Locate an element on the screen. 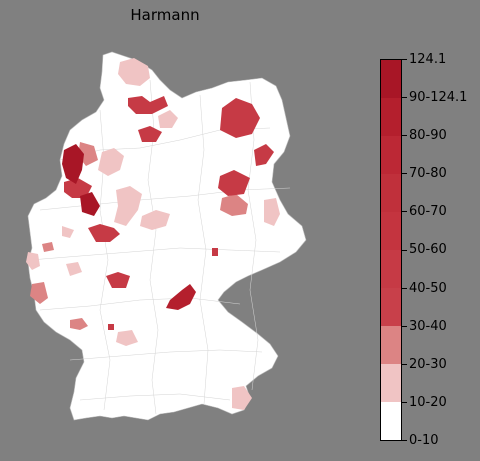 The height and width of the screenshot is (461, 480). region-aachen is located at coordinates (33, 261).